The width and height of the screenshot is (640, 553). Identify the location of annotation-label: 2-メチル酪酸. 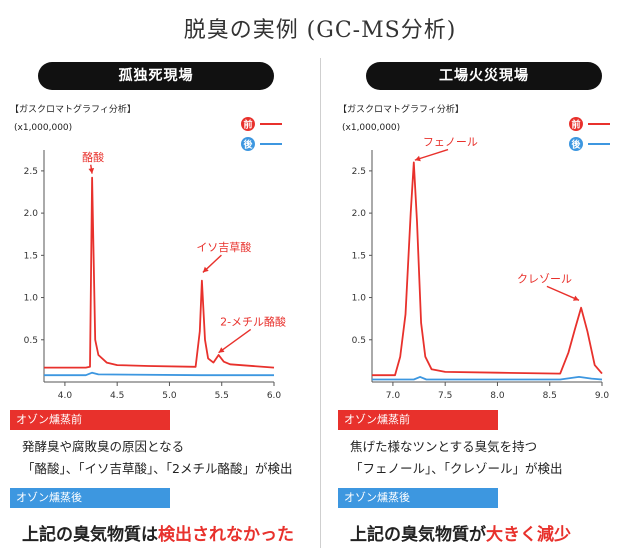
(253, 321).